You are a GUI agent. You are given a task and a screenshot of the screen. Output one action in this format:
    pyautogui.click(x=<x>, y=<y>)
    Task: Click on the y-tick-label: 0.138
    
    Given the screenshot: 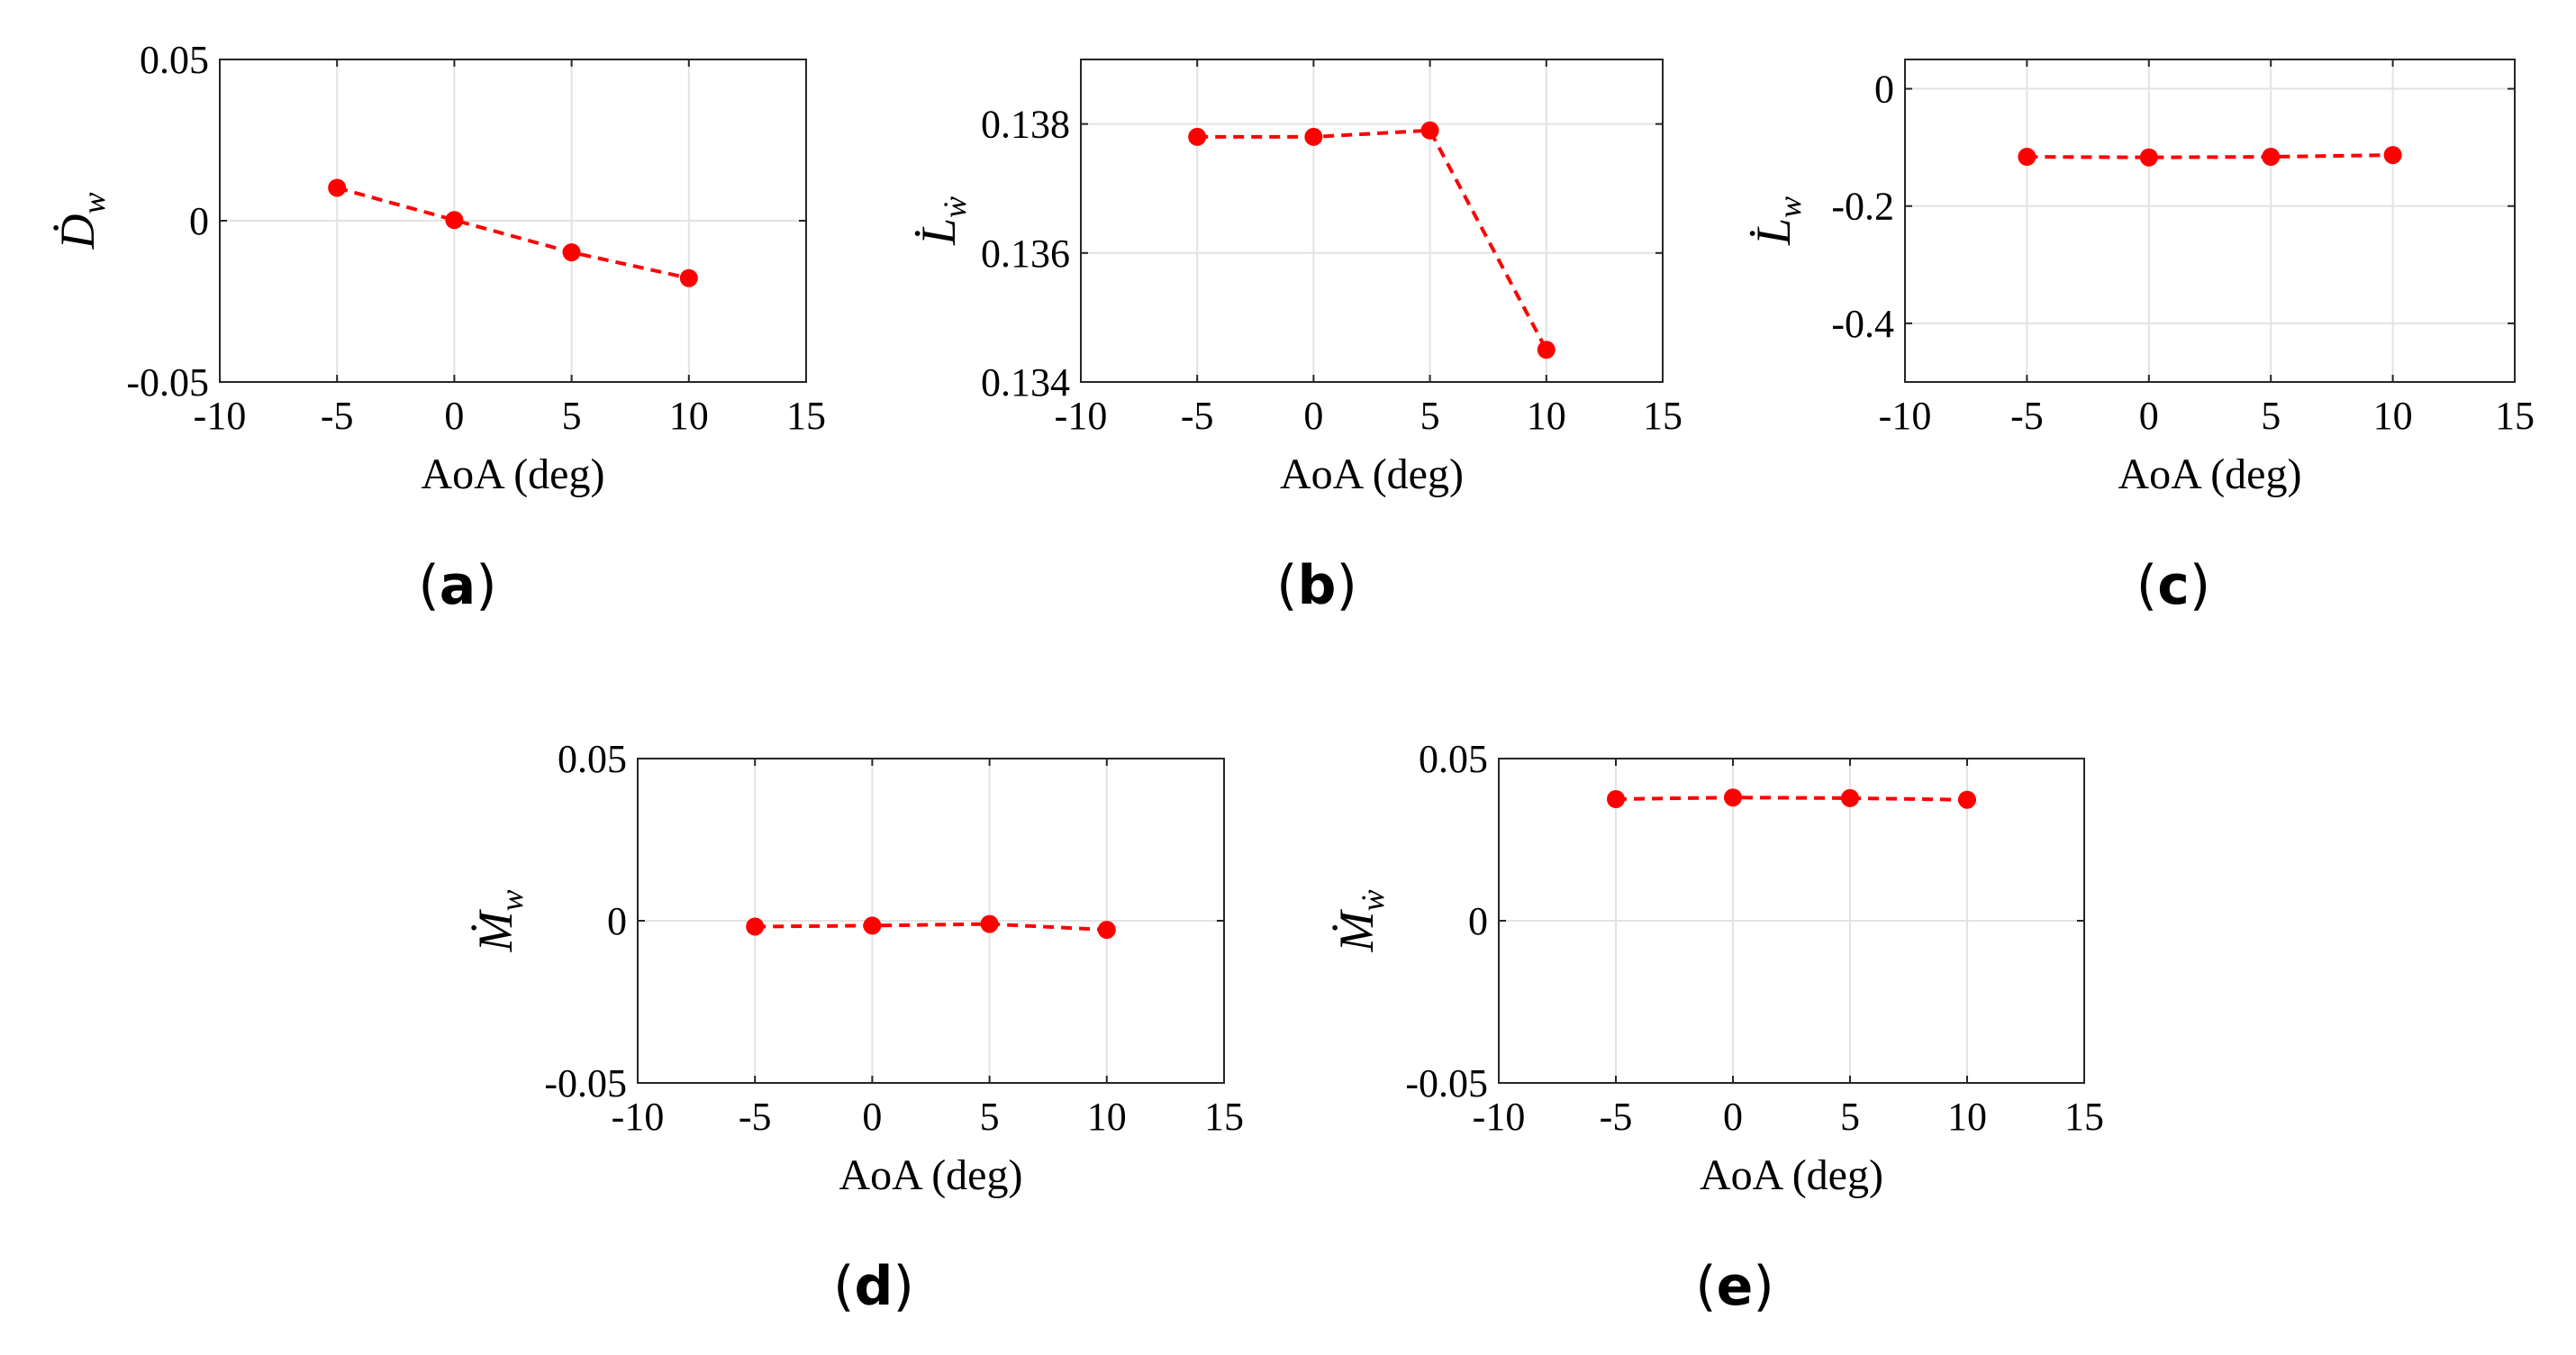 What is the action you would take?
    pyautogui.click(x=1025, y=125)
    